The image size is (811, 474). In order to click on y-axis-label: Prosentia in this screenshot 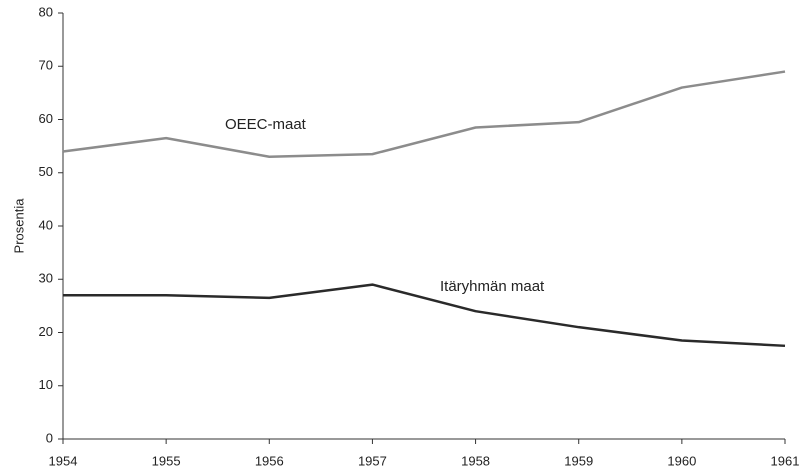, I will do `click(18, 226)`.